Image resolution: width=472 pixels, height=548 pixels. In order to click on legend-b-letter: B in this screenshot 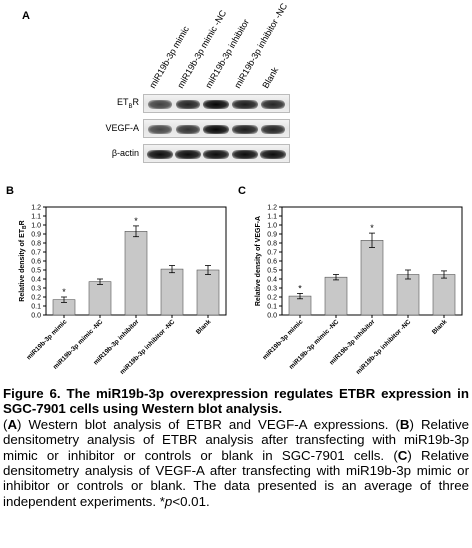, I will do `click(404, 424)`.